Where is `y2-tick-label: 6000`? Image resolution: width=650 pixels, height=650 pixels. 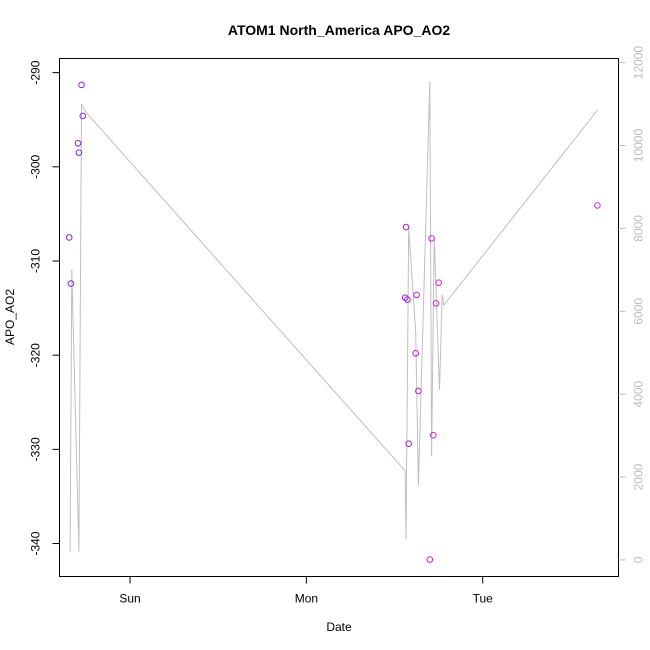
y2-tick-label: 6000 is located at coordinates (639, 311).